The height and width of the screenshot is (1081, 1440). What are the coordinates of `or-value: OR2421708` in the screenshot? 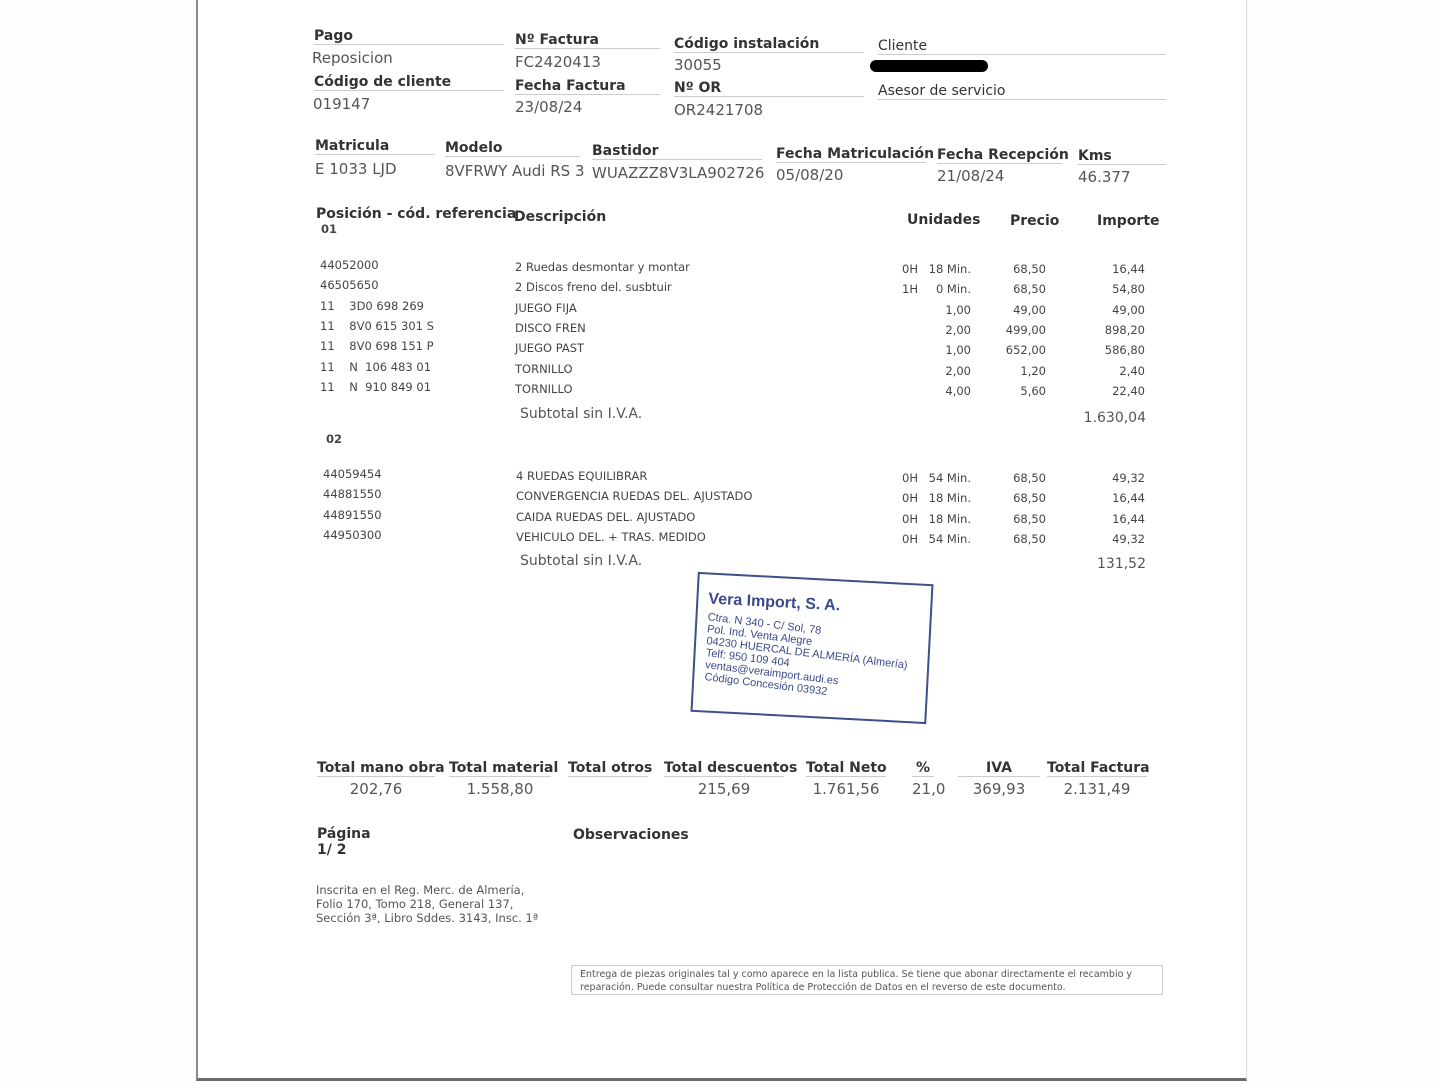 It's located at (719, 110).